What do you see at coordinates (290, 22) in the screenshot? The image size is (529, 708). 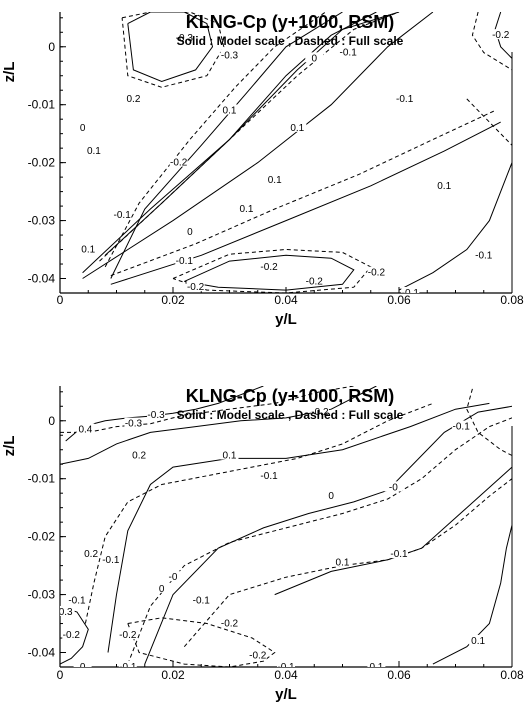 I see `chart-title: KLNG-Cp (y+1000, RSM)` at bounding box center [290, 22].